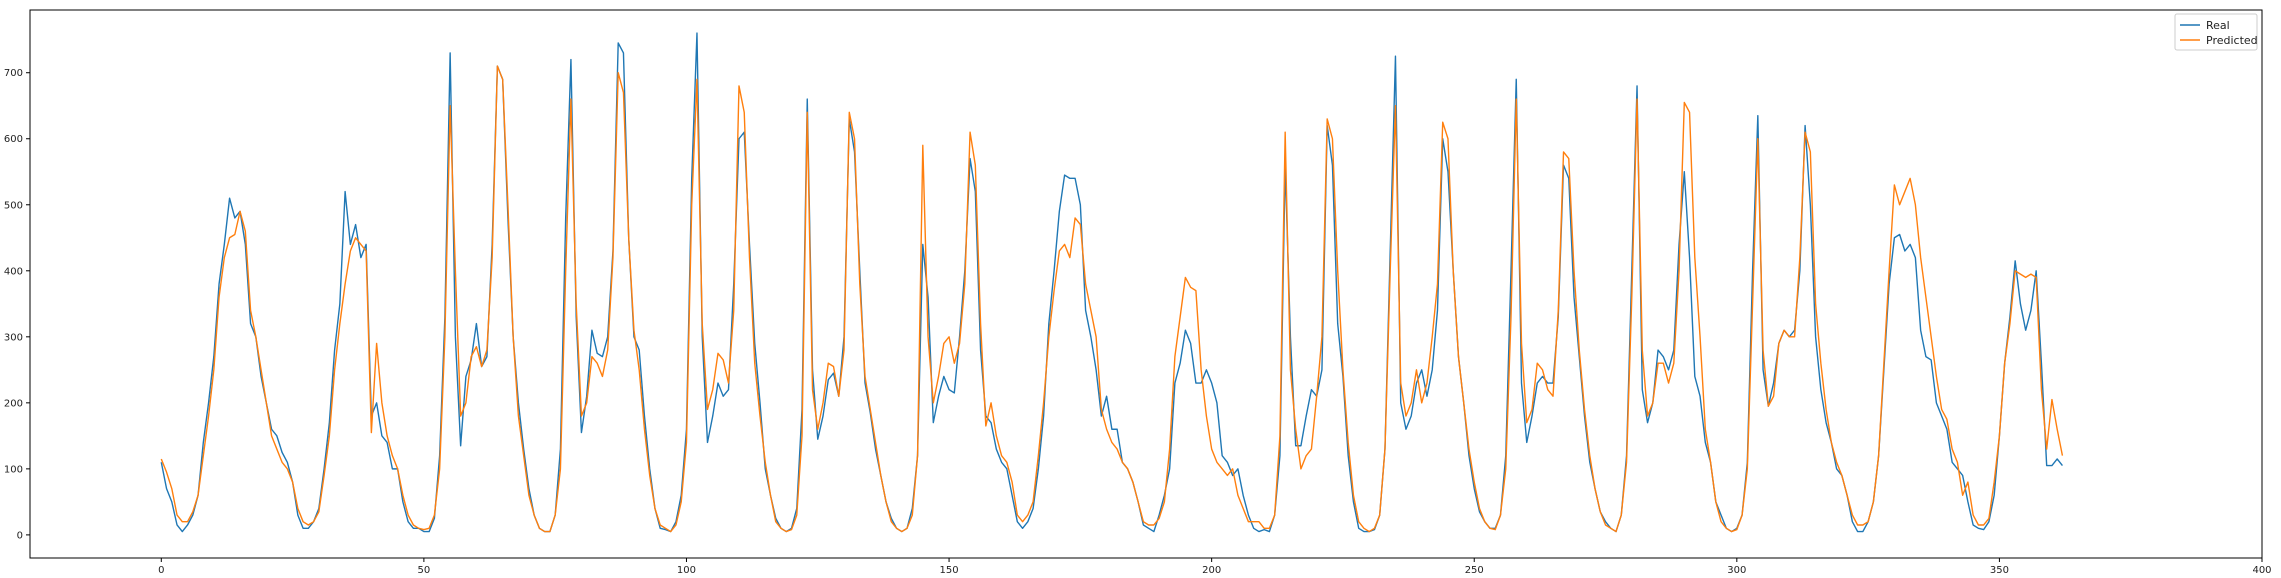 The height and width of the screenshot is (578, 2281). Describe the element at coordinates (17, 304) in the screenshot. I see `y-axis: 0 100 200 300 400 500 600 700` at that location.